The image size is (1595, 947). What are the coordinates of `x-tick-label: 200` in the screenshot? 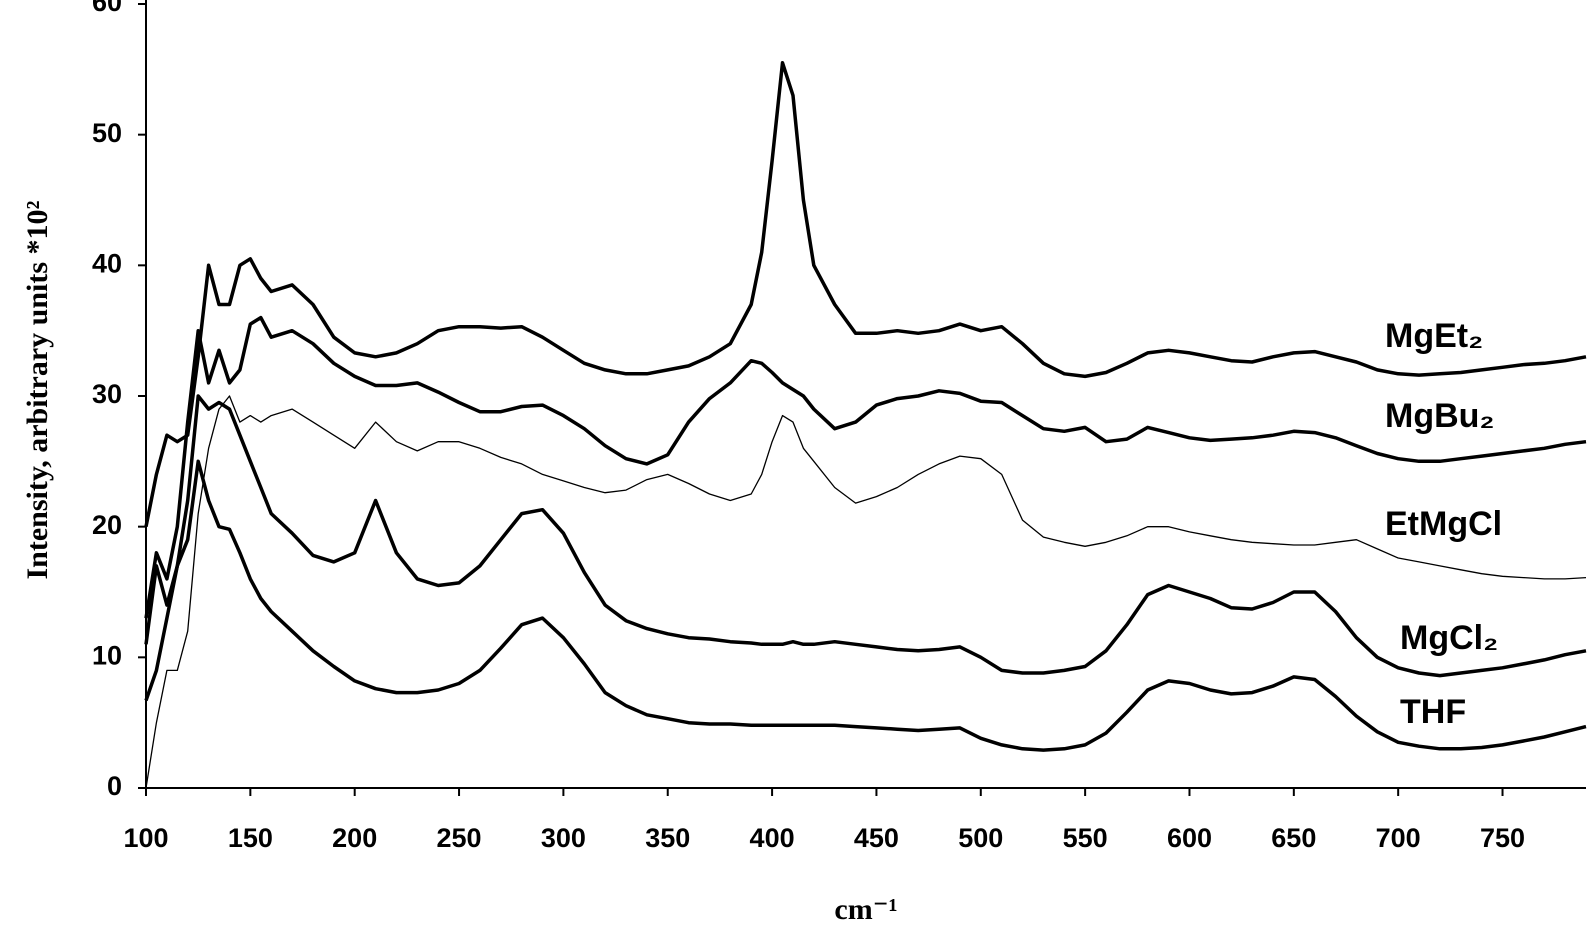 It's located at (354, 838).